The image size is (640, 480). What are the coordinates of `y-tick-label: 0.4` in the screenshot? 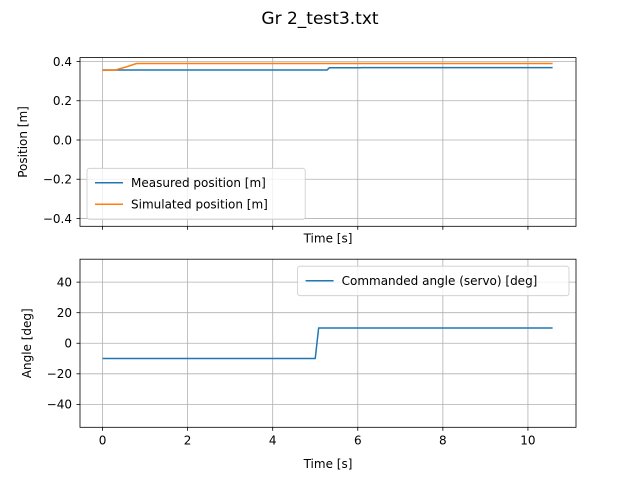 It's located at (62, 62).